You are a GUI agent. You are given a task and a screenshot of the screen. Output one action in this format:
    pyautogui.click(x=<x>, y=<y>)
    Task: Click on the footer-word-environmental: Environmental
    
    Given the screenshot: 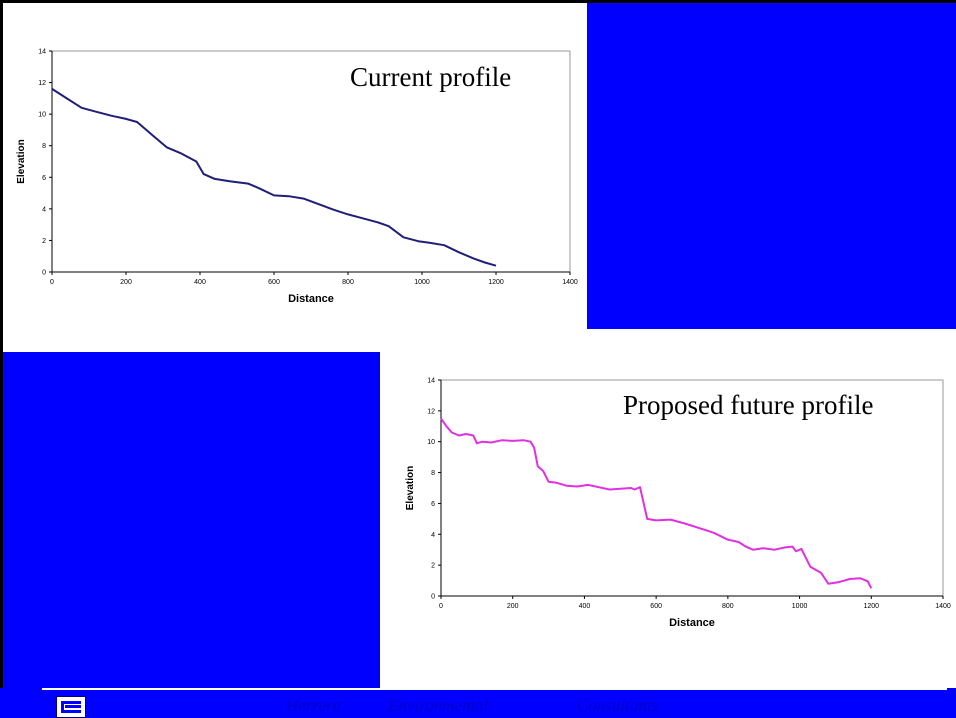 What is the action you would take?
    pyautogui.click(x=438, y=705)
    